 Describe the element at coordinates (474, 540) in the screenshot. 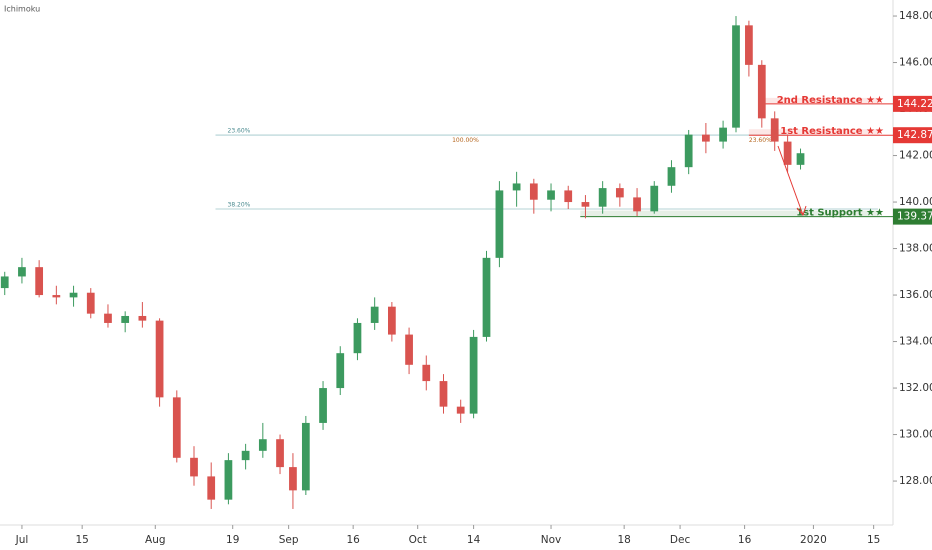

I see `x-tick-label: 14` at that location.